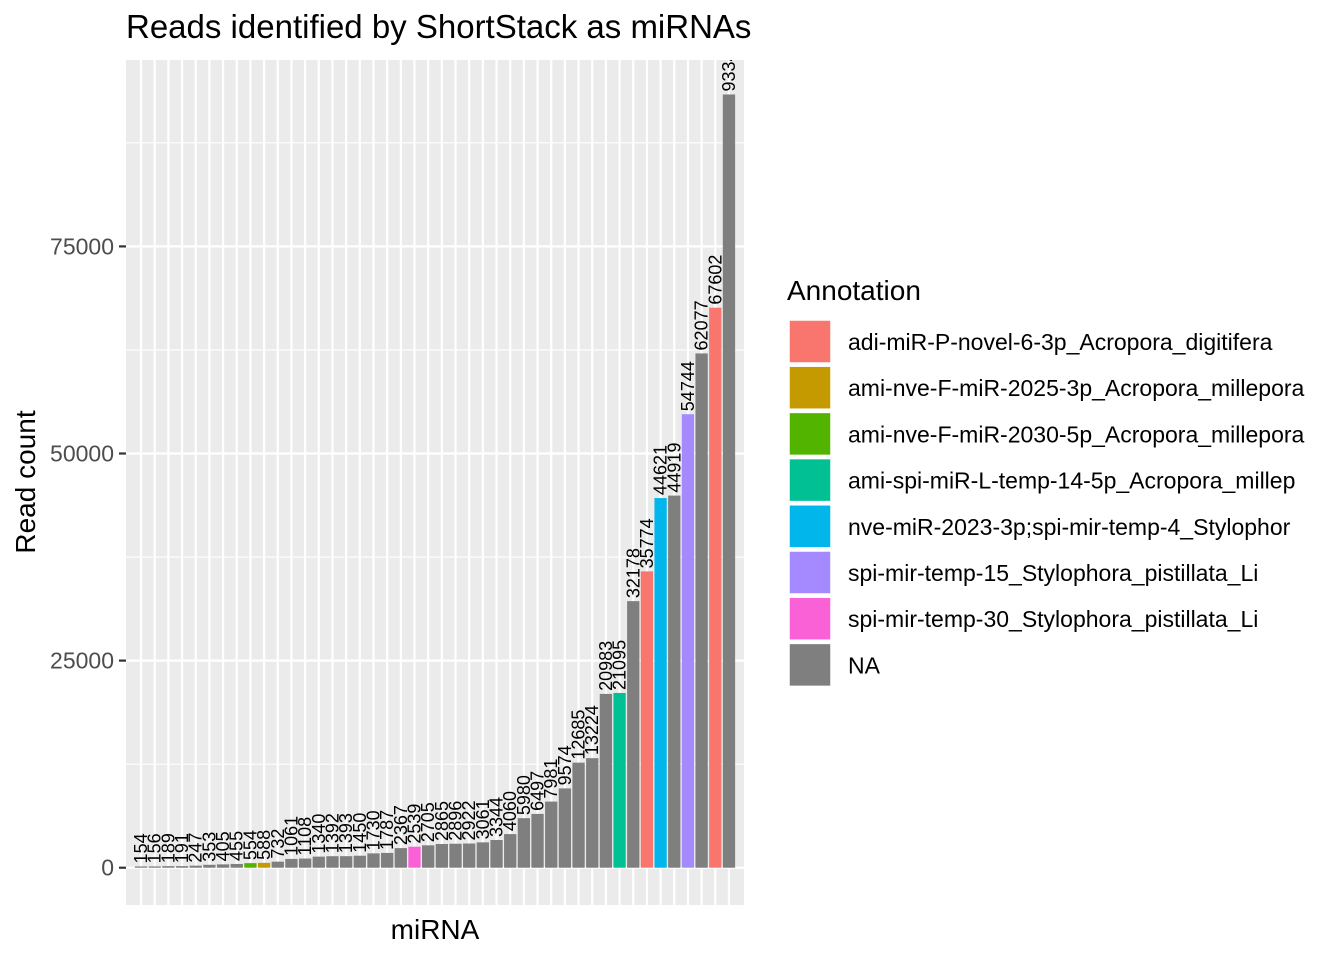 The image size is (1344, 960). I want to click on x-axis-title: miRNA, so click(435, 929).